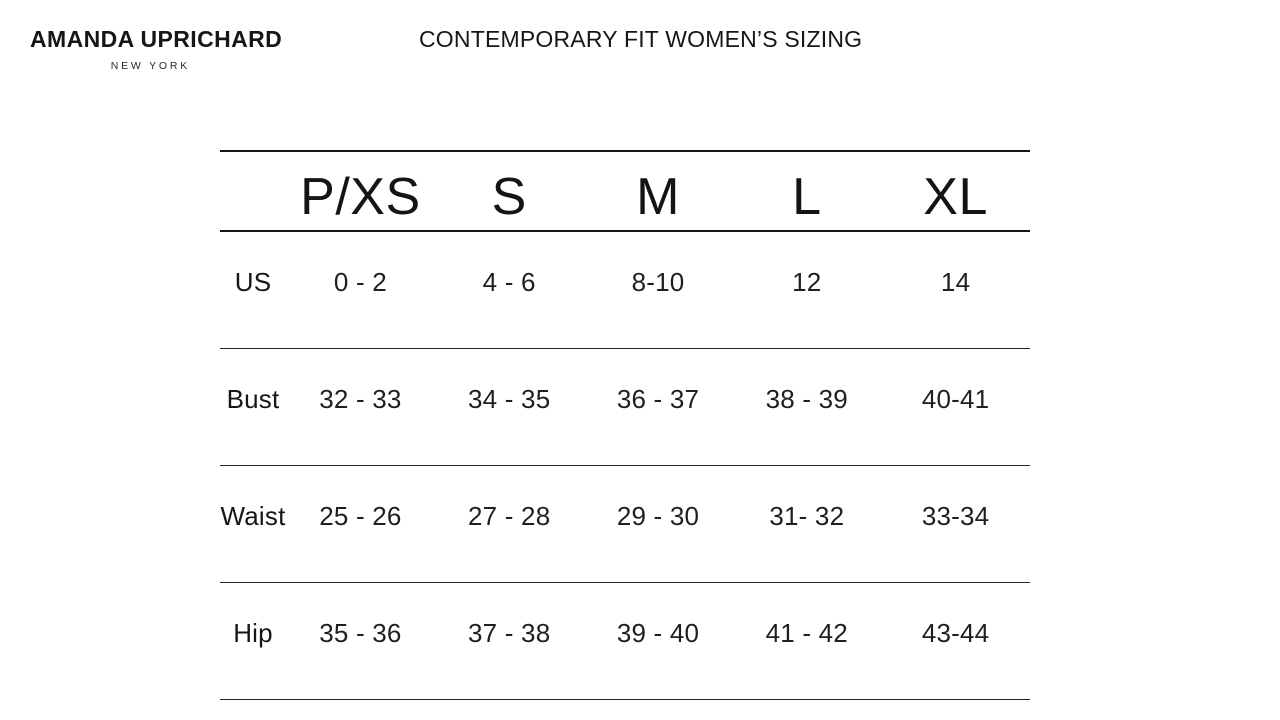 The height and width of the screenshot is (720, 1280). What do you see at coordinates (641, 39) in the screenshot?
I see `page-title: CONTEMPORARY FIT WOMEN’S SIZING` at bounding box center [641, 39].